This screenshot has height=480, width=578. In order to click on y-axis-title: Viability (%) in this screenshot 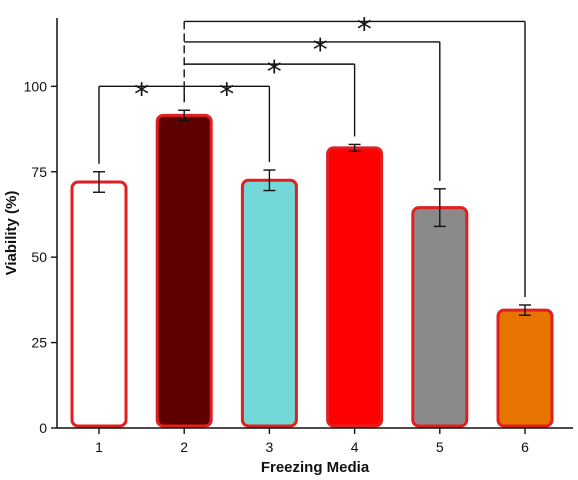, I will do `click(11, 233)`.